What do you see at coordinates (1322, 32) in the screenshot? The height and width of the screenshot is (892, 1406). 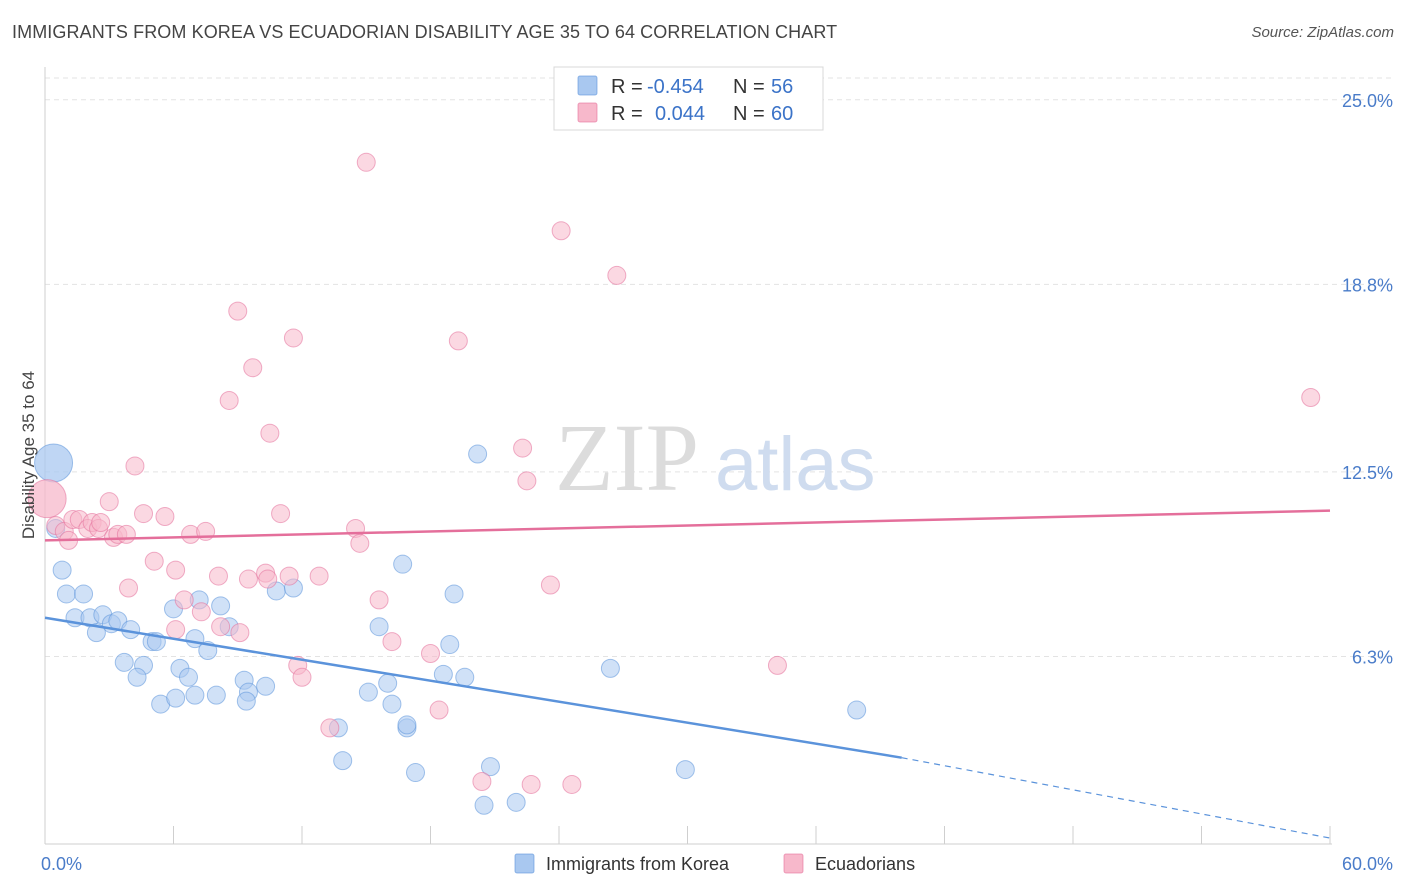 I see `source-label: Source: ZipAtlas.com` at bounding box center [1322, 32].